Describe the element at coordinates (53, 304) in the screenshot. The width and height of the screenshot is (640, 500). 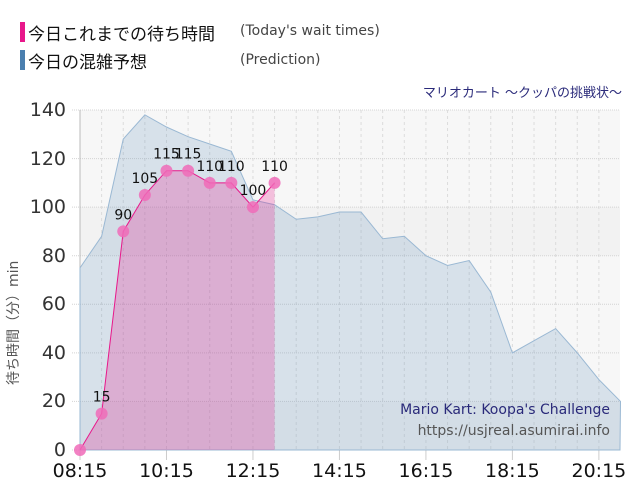
I see `y-tick-label: 60` at that location.